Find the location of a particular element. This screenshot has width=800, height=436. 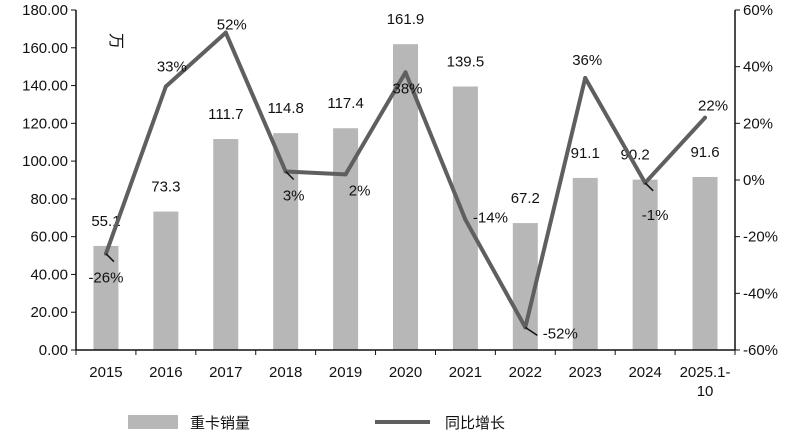

right-axis-tick-label: 60% is located at coordinates (758, 10).